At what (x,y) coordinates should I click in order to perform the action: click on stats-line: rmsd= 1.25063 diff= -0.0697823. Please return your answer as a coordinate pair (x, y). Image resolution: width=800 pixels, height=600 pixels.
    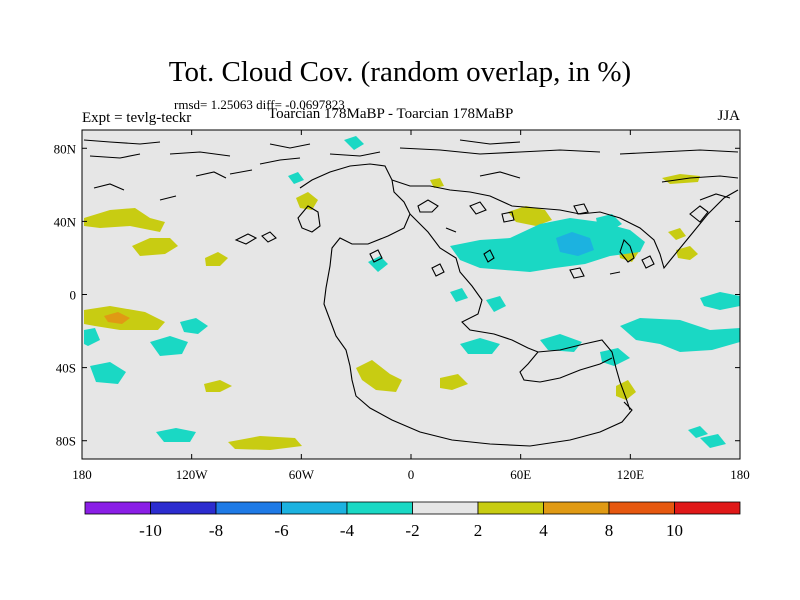
    Looking at the image, I should click on (259, 104).